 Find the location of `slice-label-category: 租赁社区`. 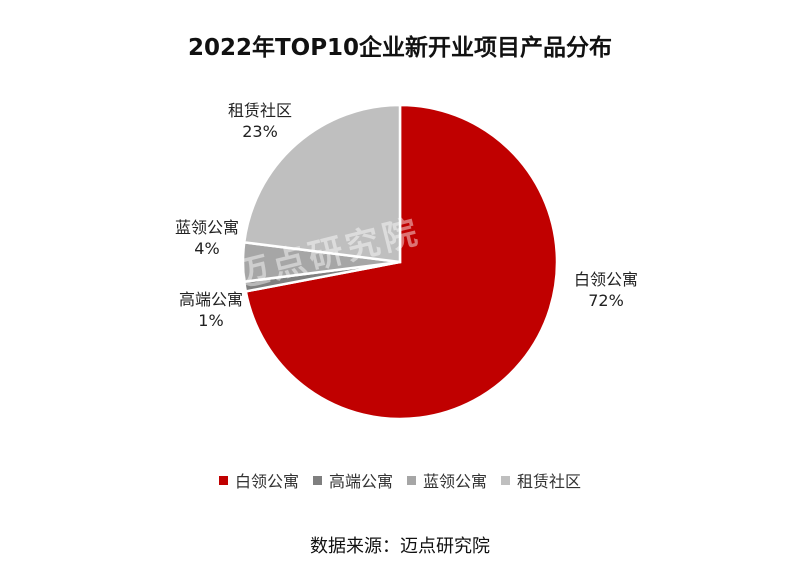

slice-label-category: 租赁社区 is located at coordinates (260, 110).